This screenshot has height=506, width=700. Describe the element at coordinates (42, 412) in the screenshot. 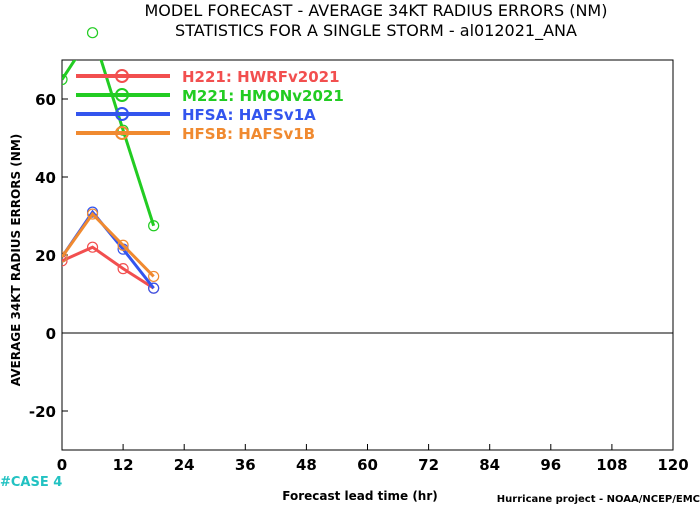

I see `y-tick-label: -20` at that location.